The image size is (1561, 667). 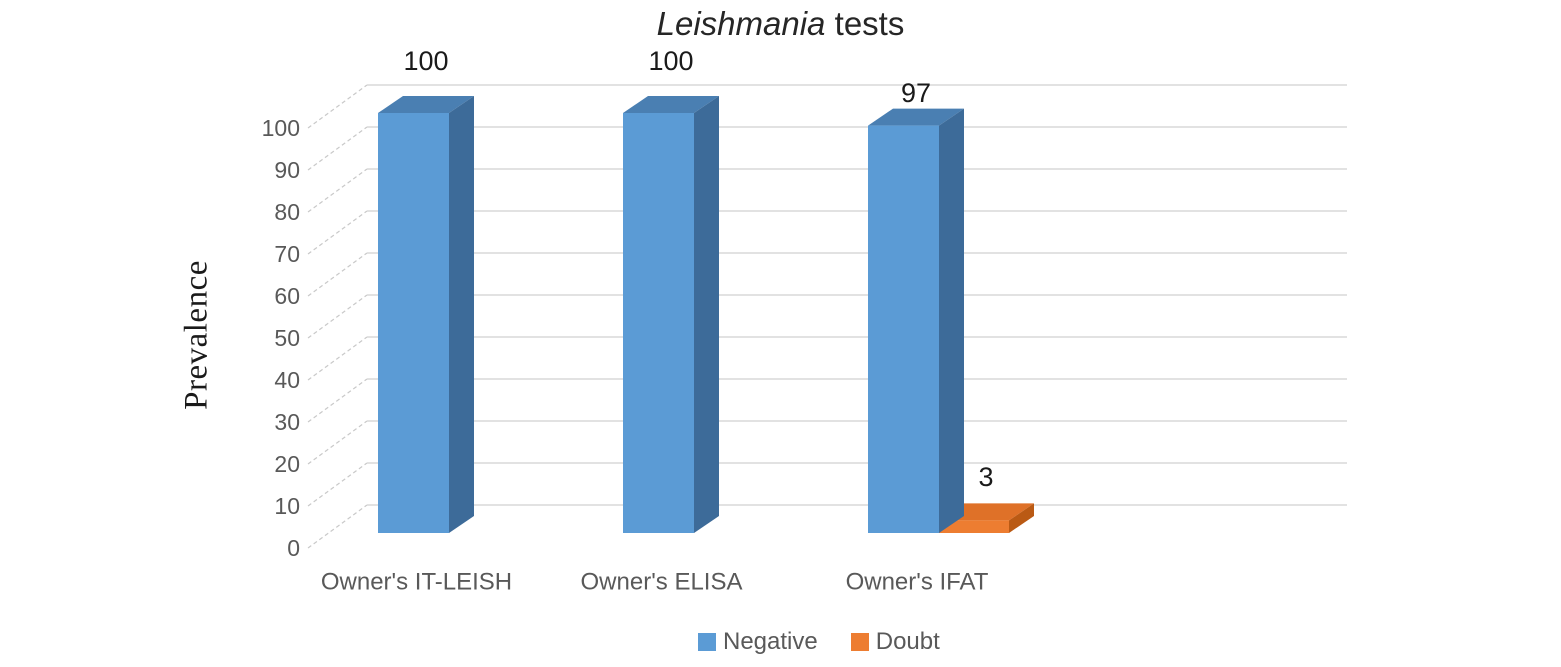 What do you see at coordinates (916, 117) in the screenshot?
I see `bar-negative-3-top-face` at bounding box center [916, 117].